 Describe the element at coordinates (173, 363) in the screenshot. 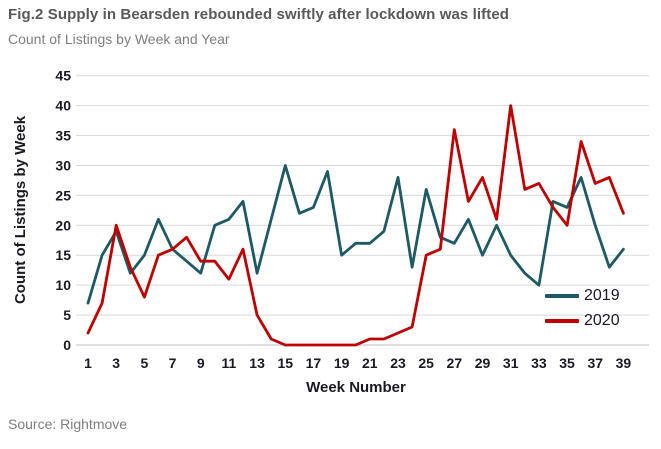

I see `x-tick-7: 7` at that location.